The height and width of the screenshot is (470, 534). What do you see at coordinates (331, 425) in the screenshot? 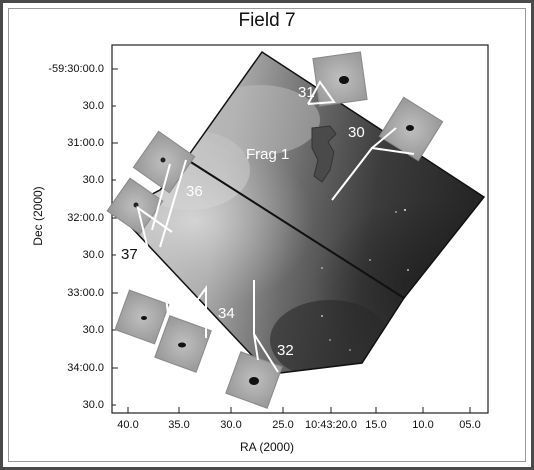
I see `x-tick-label: 10:43:20.0` at bounding box center [331, 425].